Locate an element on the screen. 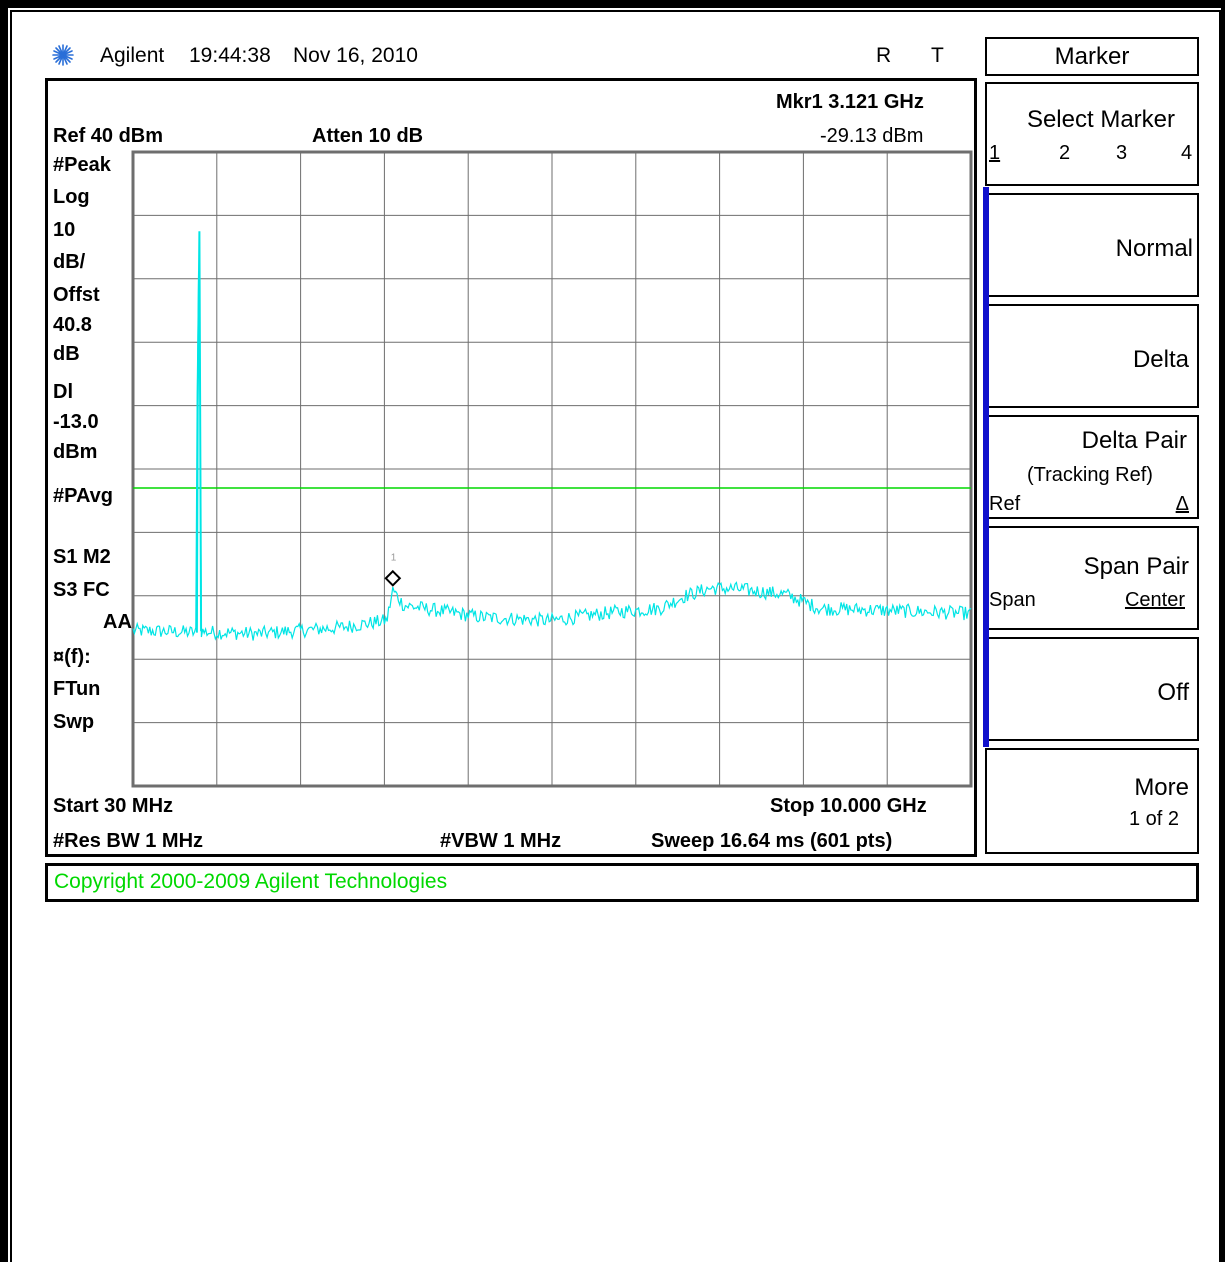  side-label: ¤(f): is located at coordinates (72, 657).